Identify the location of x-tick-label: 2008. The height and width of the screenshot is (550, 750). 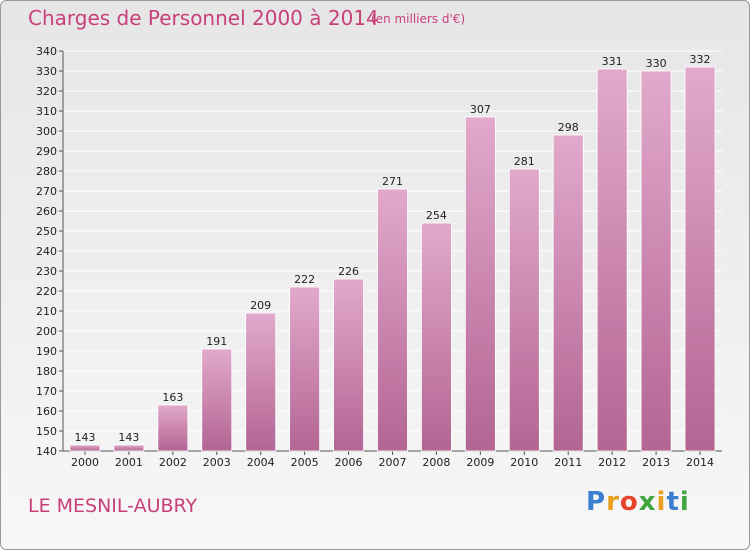
(436, 462).